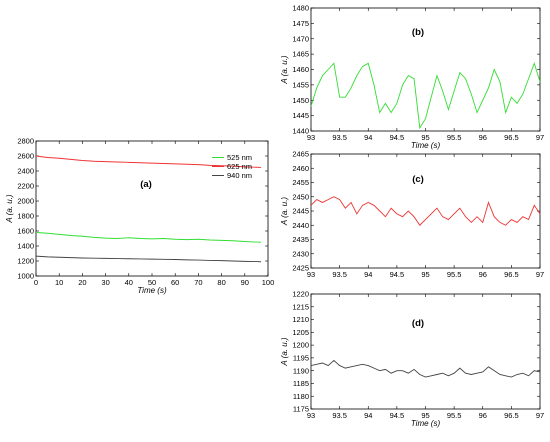 This screenshot has height=442, width=550. What do you see at coordinates (152, 282) in the screenshot?
I see `x-tick-label: 50` at bounding box center [152, 282].